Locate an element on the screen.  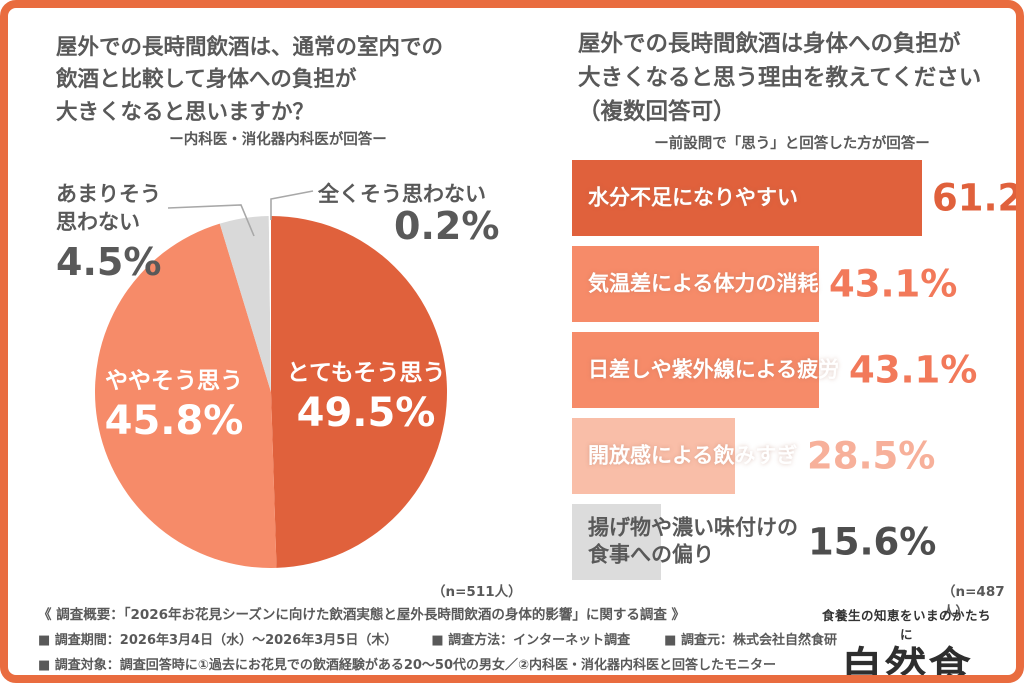
bar-label: 日差しや紫外線による疲労 is located at coordinates (714, 369).